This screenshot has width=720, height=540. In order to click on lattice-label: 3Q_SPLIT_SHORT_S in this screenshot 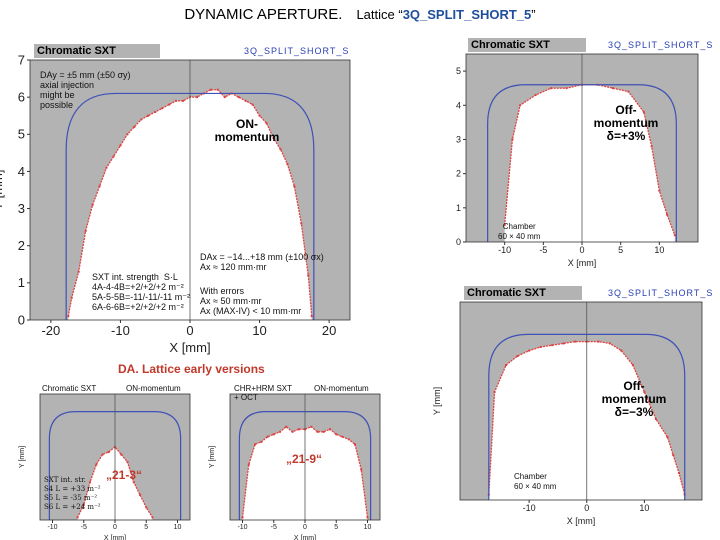, I will do `click(661, 45)`.